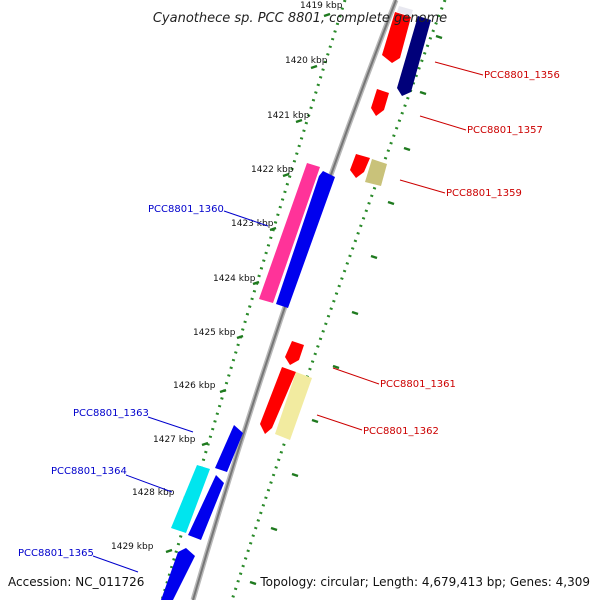  I want to click on gene-label-pcc8801-1363: PCC8801_1363, so click(111, 413).